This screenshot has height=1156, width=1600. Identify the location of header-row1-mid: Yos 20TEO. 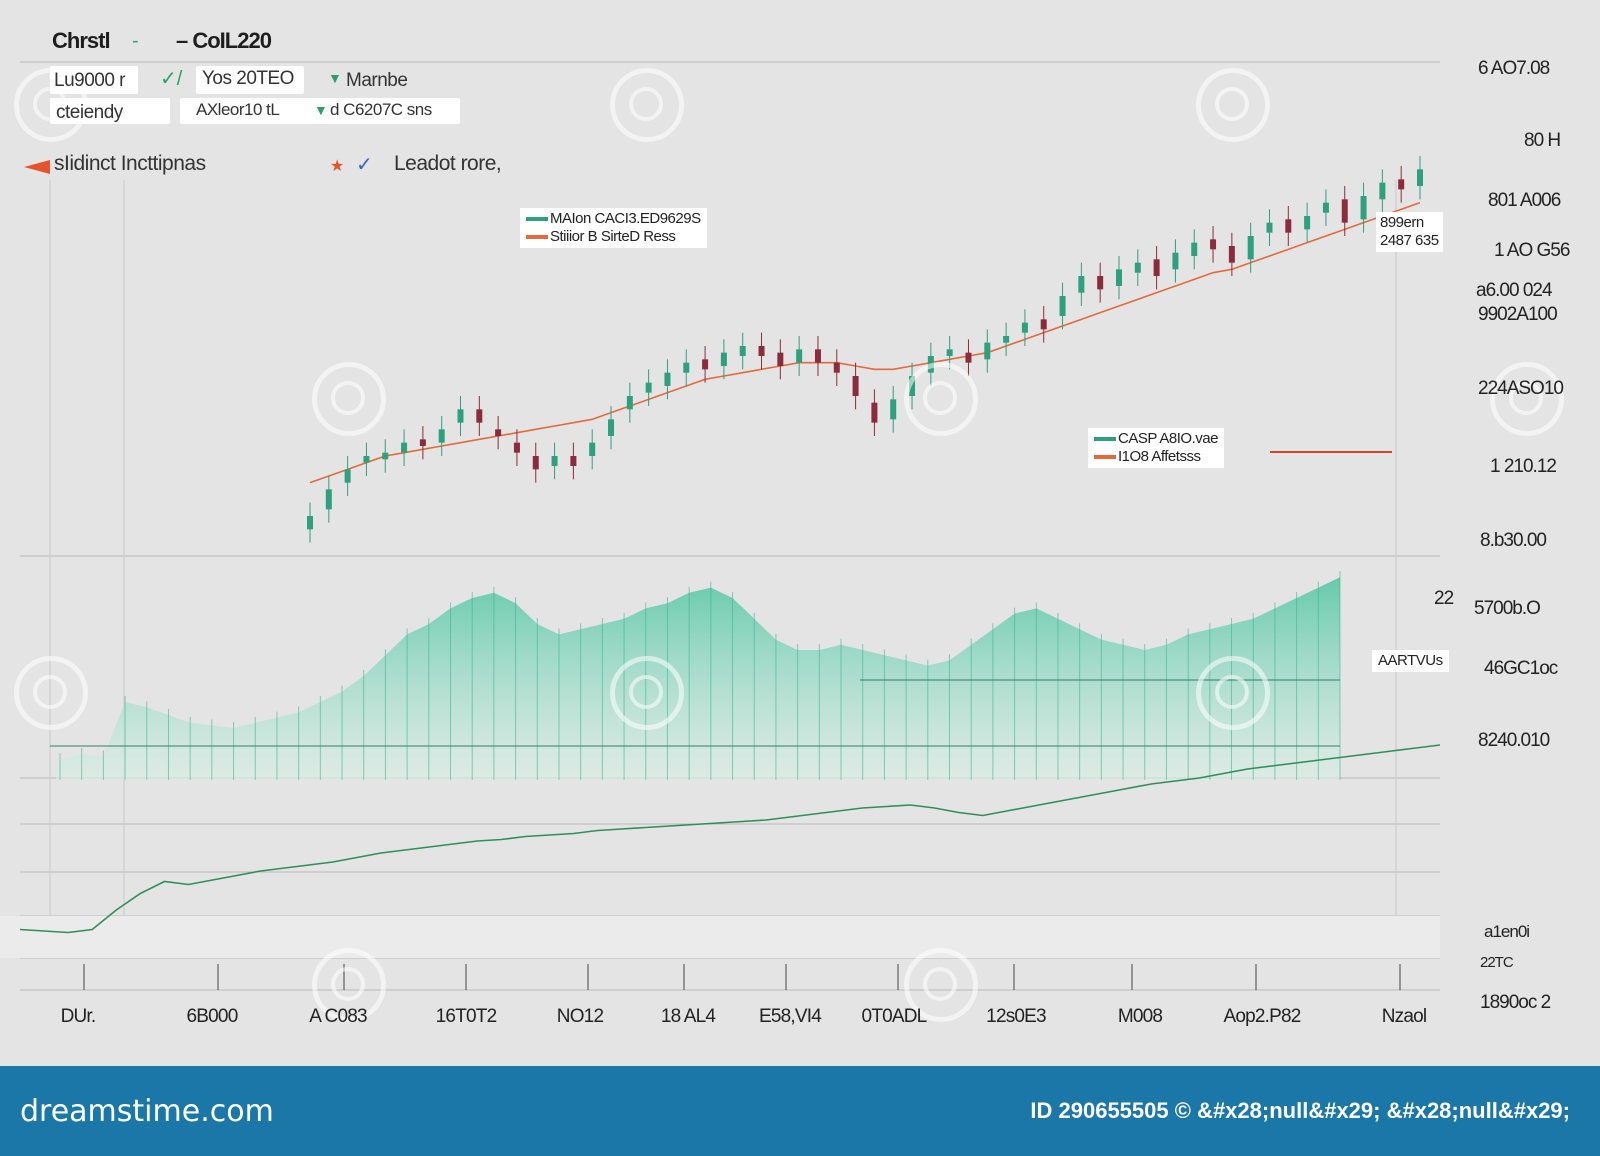
(248, 78).